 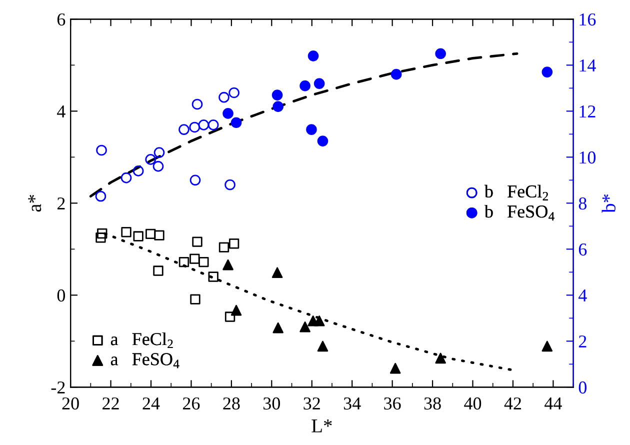 What do you see at coordinates (582, 249) in the screenshot?
I see `y2-tick-label: 6` at bounding box center [582, 249].